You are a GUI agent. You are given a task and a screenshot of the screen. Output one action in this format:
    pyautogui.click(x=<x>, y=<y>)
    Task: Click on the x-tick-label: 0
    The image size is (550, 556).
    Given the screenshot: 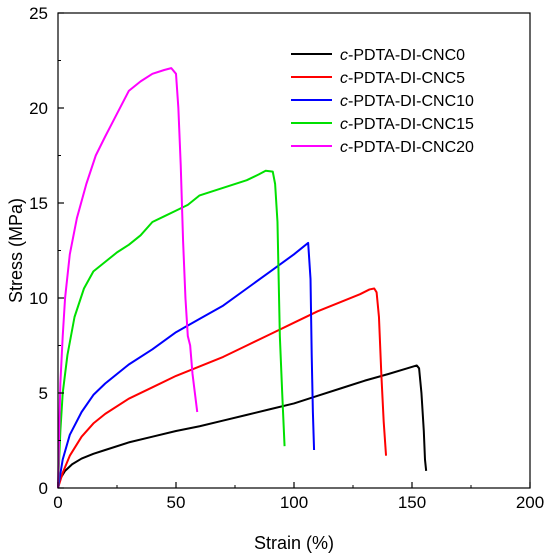 What is the action you would take?
    pyautogui.click(x=57, y=502)
    